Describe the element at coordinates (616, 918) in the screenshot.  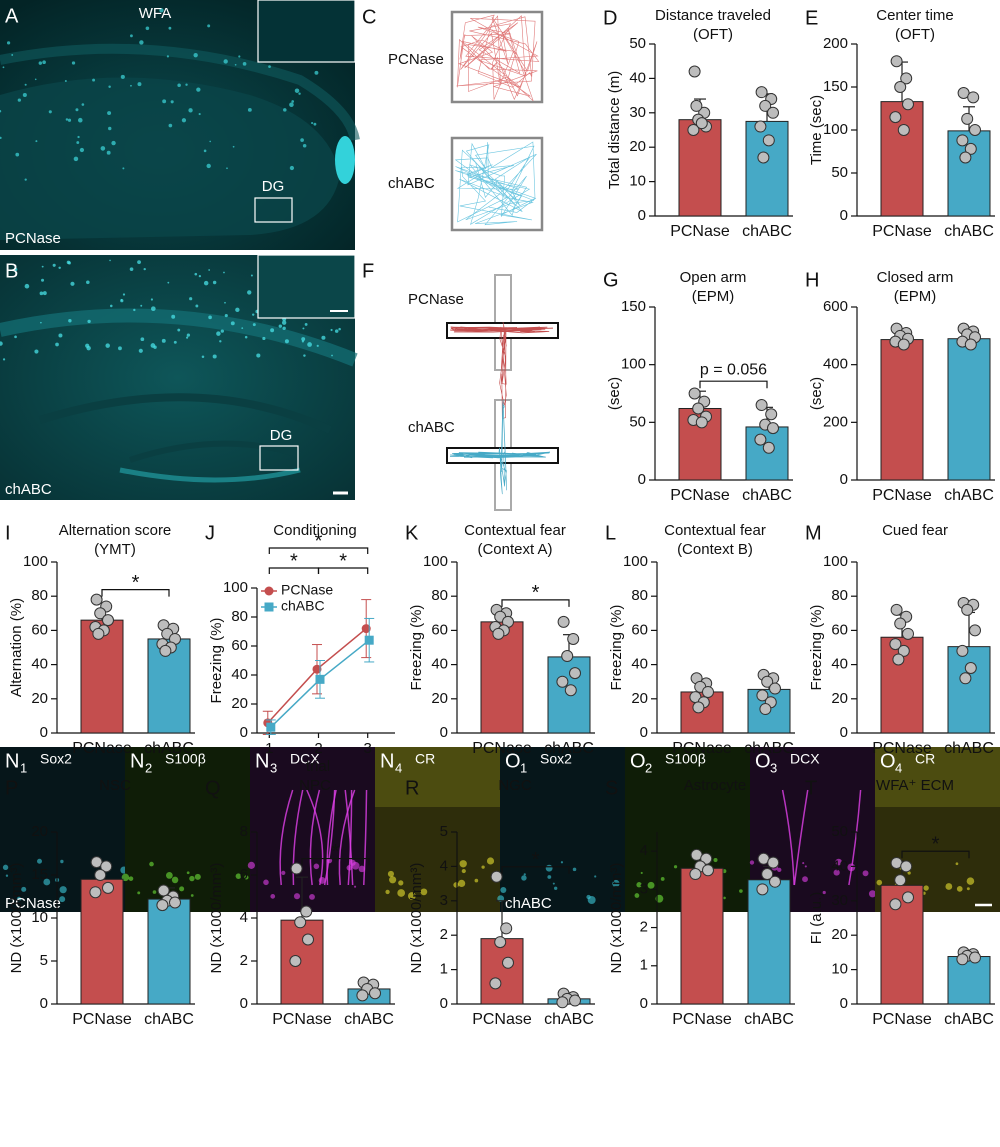
I see `y-axis-label: ND (x1000/mm³)` at that location.